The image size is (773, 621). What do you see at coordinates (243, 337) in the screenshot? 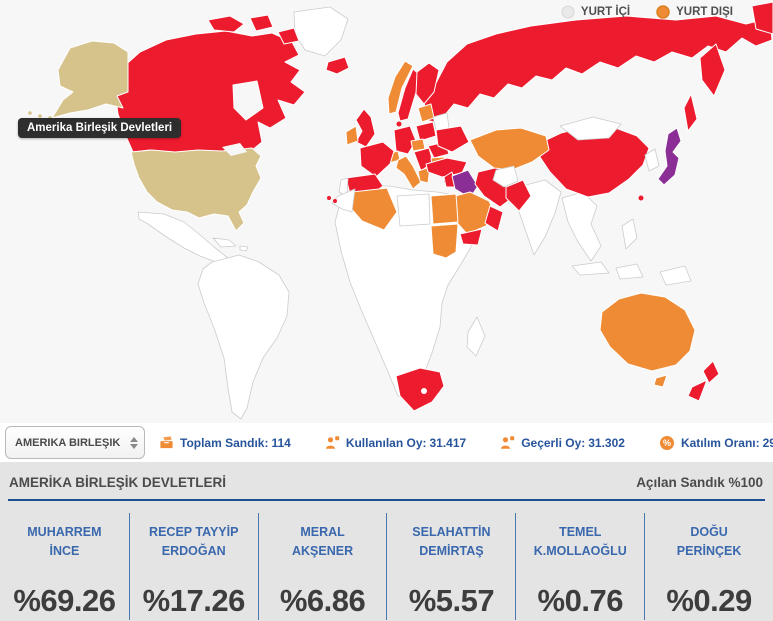
I see `map-region-south-america` at bounding box center [243, 337].